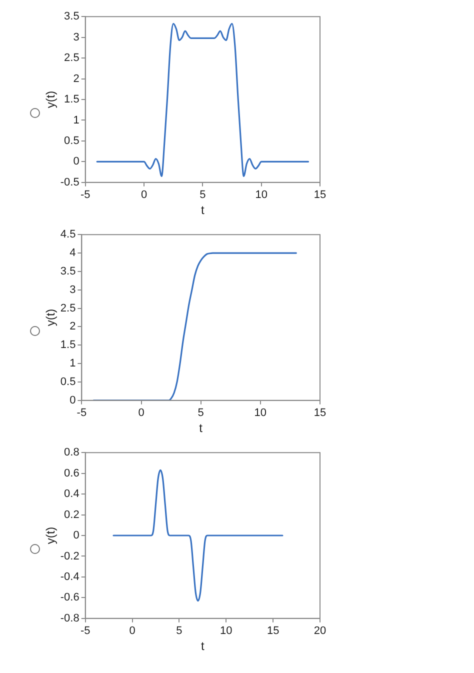 The image size is (474, 673). I want to click on y-tick-label: 0.8, so click(72, 452).